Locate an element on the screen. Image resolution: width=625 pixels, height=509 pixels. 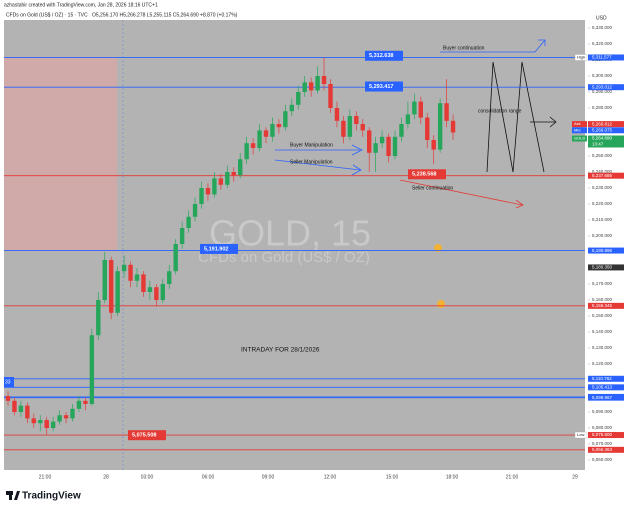
y-tick-label: 5,210.000 is located at coordinates (602, 219).